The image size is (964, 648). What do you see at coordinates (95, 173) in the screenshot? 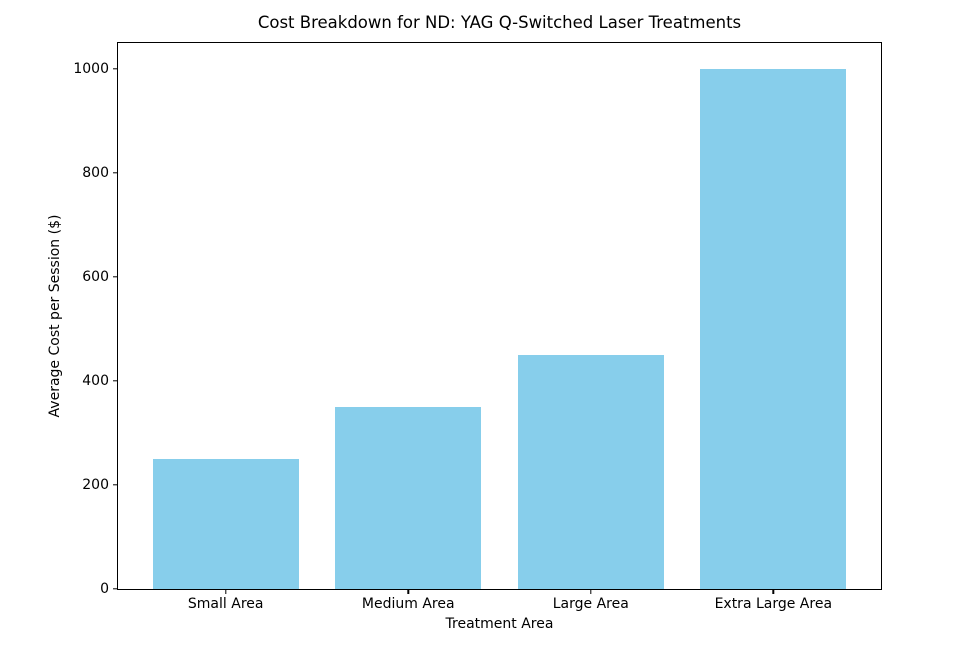
I see `y-tick-label-800: 800` at bounding box center [95, 173].